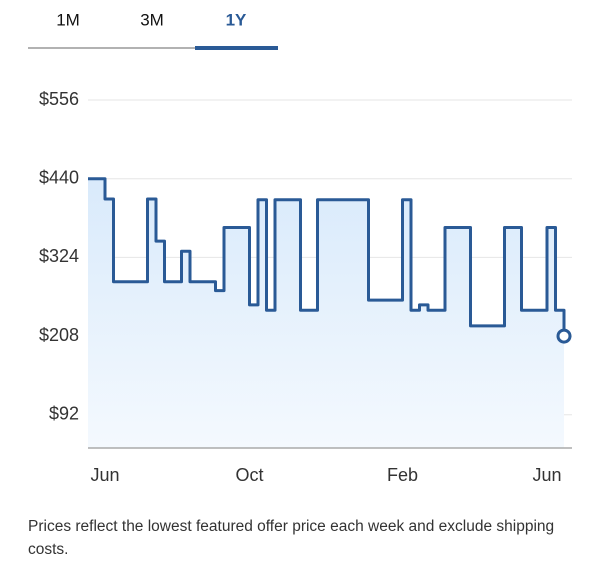 This screenshot has width=600, height=567. What do you see at coordinates (249, 475) in the screenshot?
I see `x-tick-label: Oct` at bounding box center [249, 475].